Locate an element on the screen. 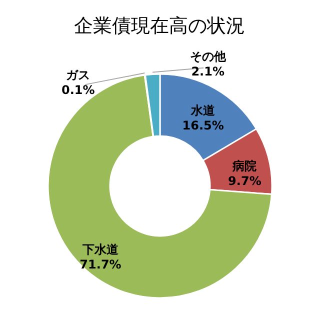 This screenshot has height=326, width=335. chart-title: 企業債現在高の状況 is located at coordinates (159, 26).